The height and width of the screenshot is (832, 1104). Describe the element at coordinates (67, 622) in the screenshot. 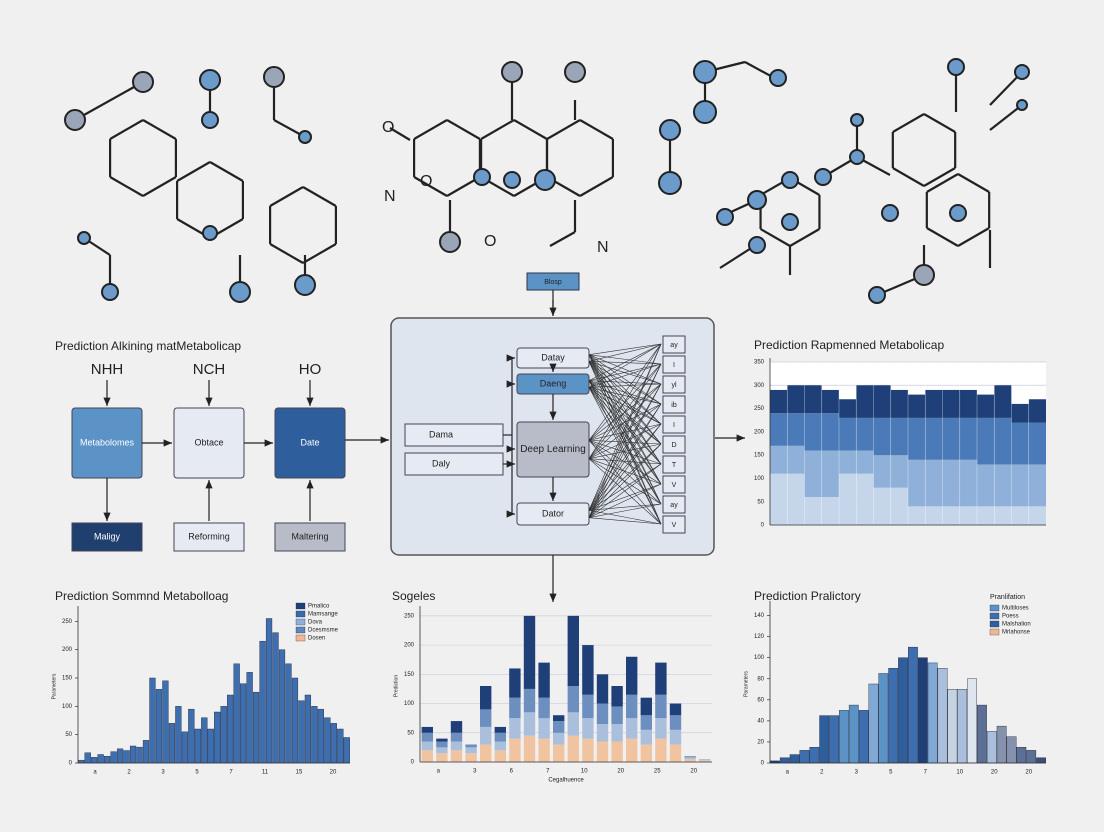

I see `y-tick-label: 250` at that location.